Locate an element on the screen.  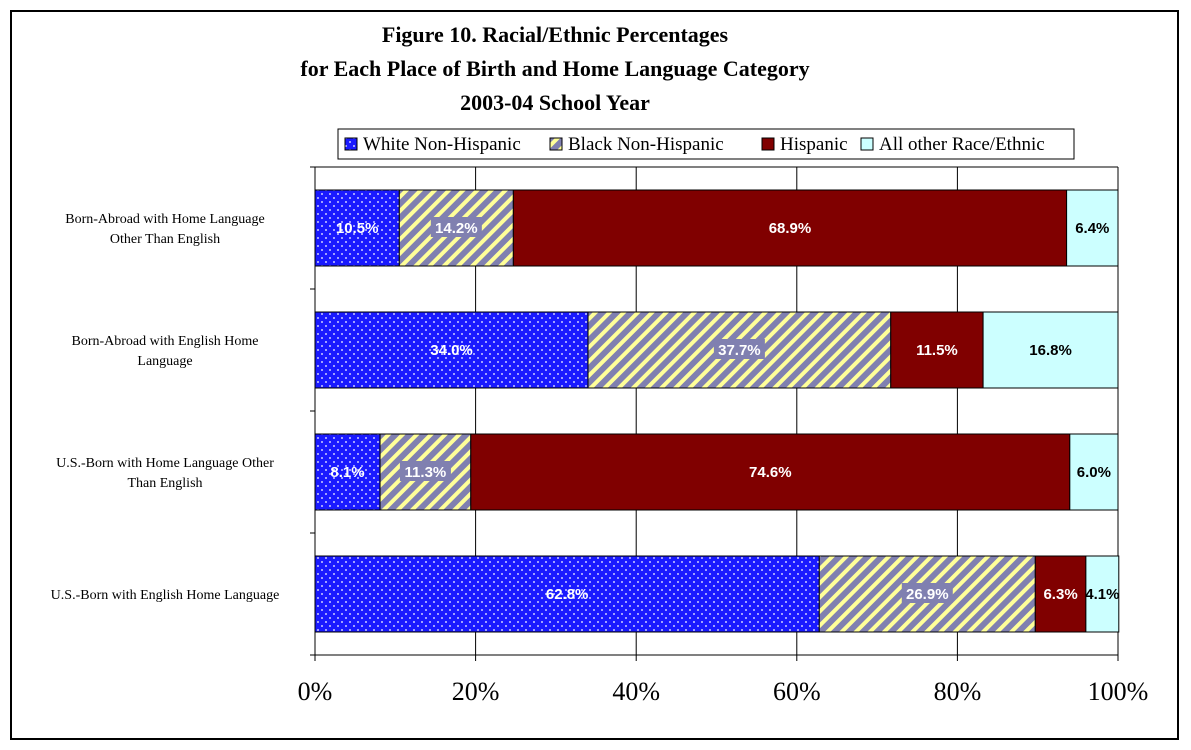
legend-entry: White Non-Hispanic is located at coordinates (442, 144).